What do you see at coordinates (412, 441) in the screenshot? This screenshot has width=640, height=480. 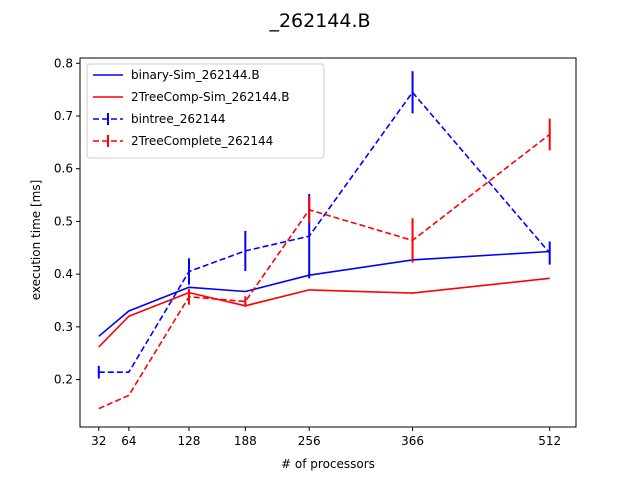 I see `x-tick-label-5: 366` at bounding box center [412, 441].